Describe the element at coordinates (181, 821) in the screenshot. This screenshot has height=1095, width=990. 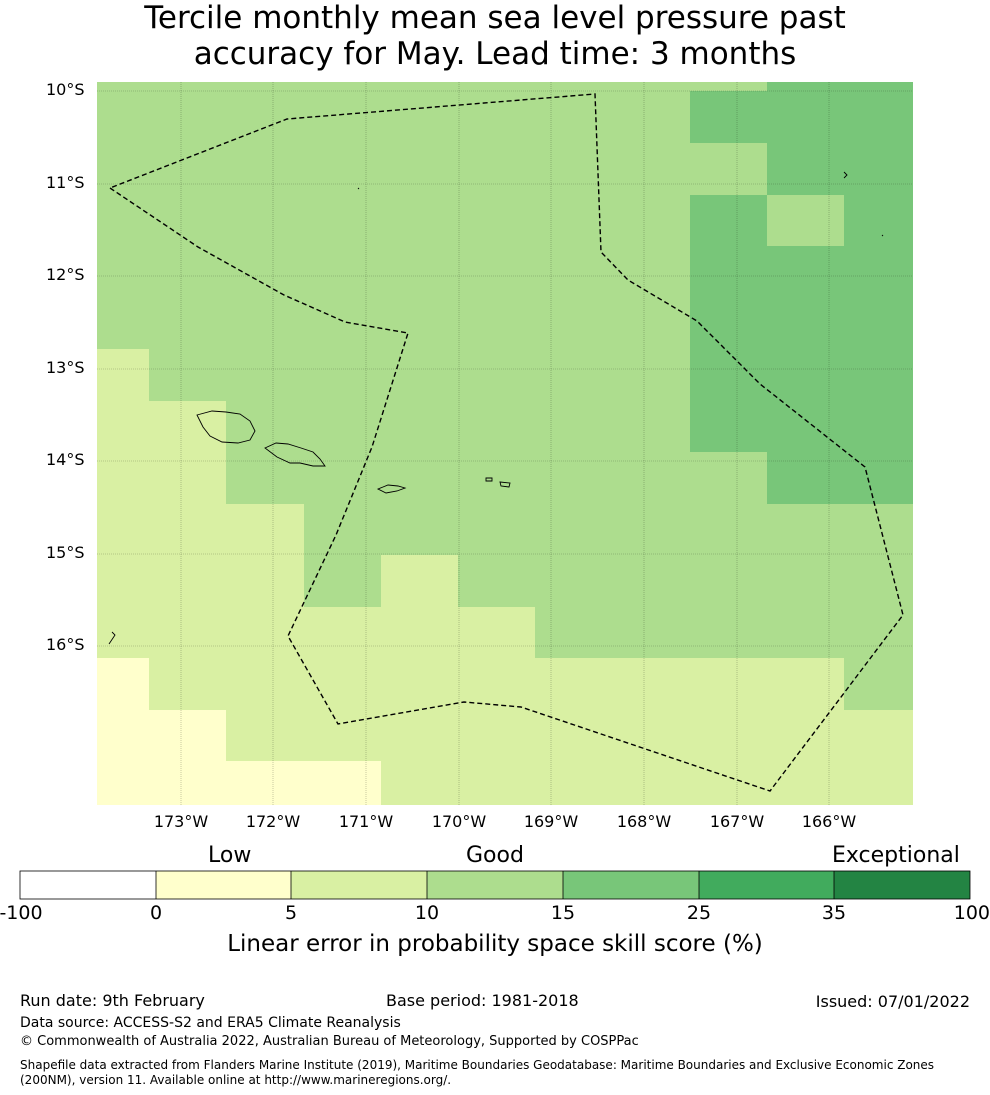
I see `lon-label-173w: 173°W` at that location.